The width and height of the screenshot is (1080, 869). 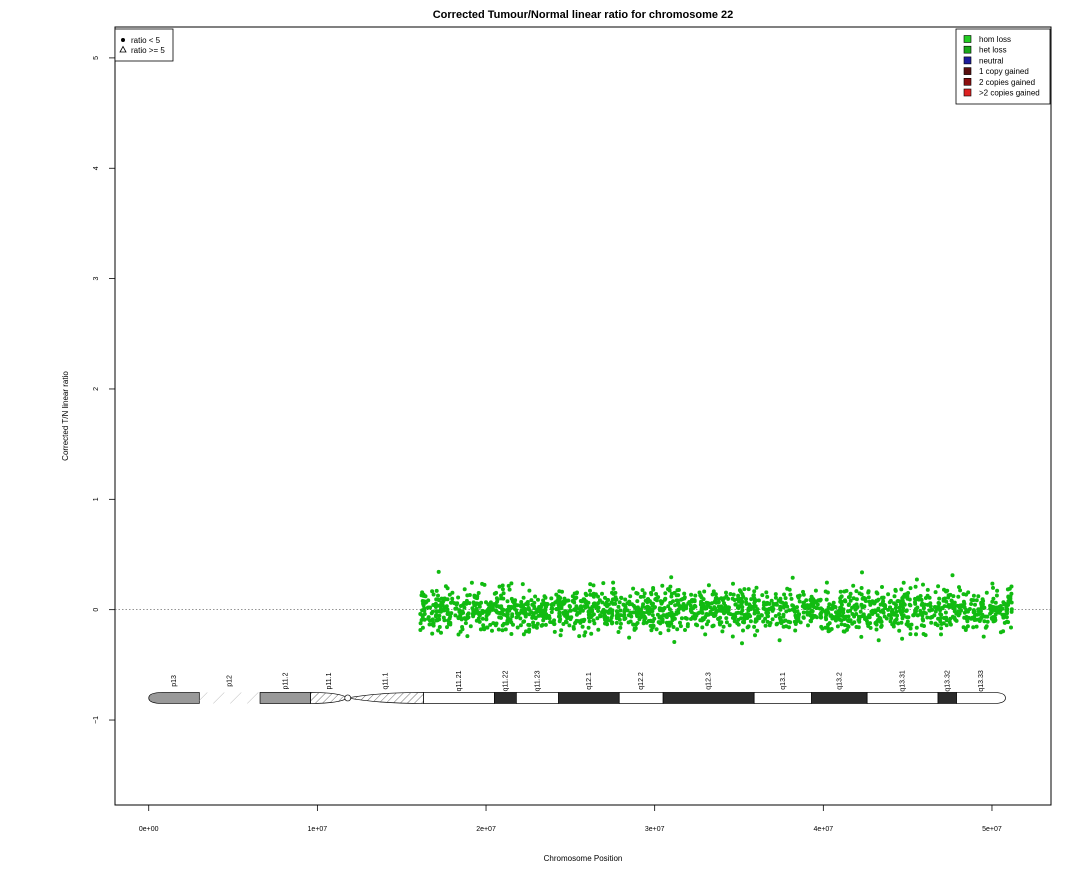 I want to click on x-tick-label: 3e+07, so click(x=655, y=829).